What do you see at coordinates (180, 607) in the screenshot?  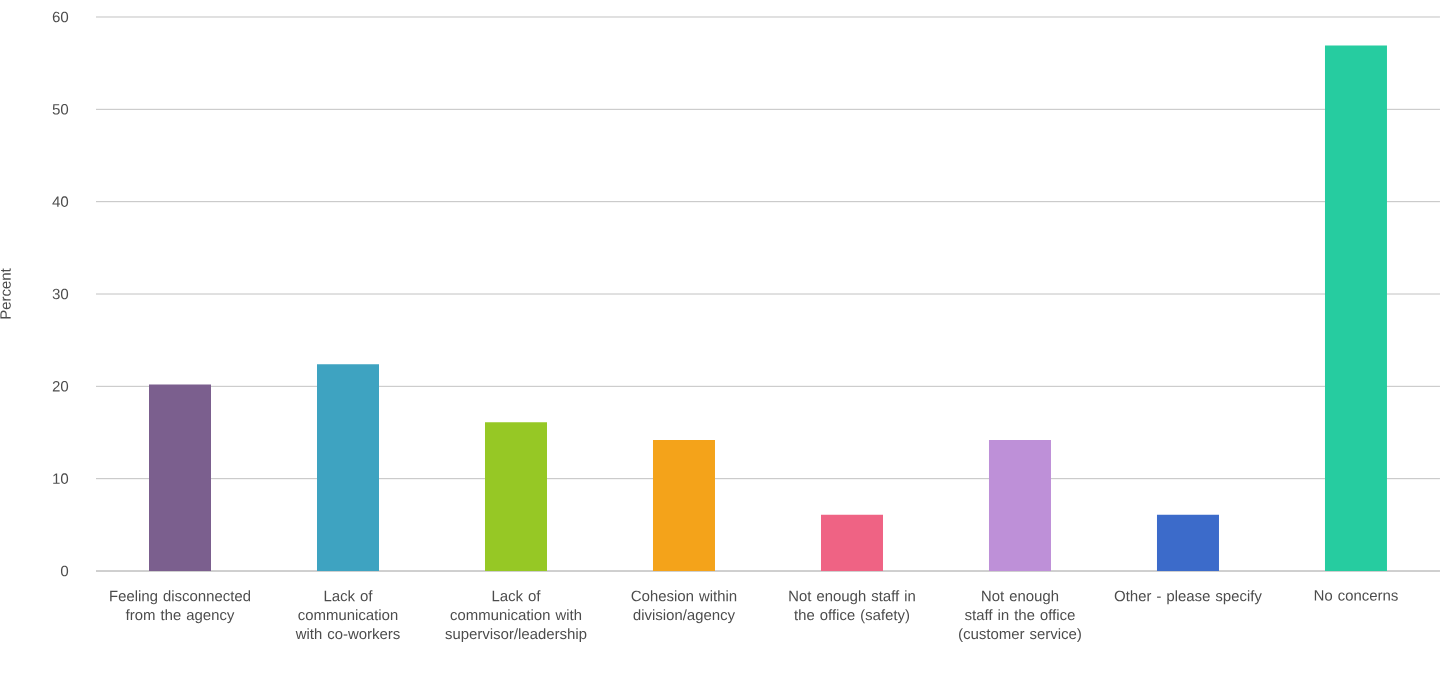 I see `x-tick-label: Feeling disconnected from the agency` at bounding box center [180, 607].